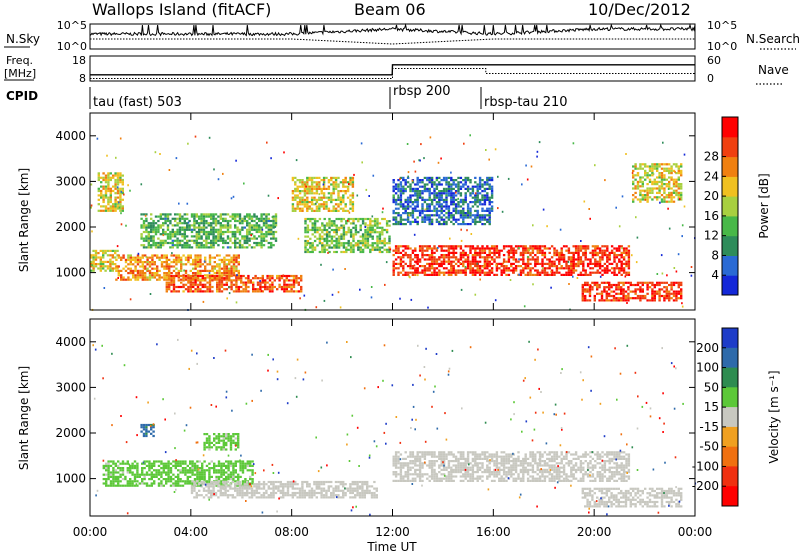  Describe the element at coordinates (773, 70) in the screenshot. I see `nave-label: Nave` at that location.